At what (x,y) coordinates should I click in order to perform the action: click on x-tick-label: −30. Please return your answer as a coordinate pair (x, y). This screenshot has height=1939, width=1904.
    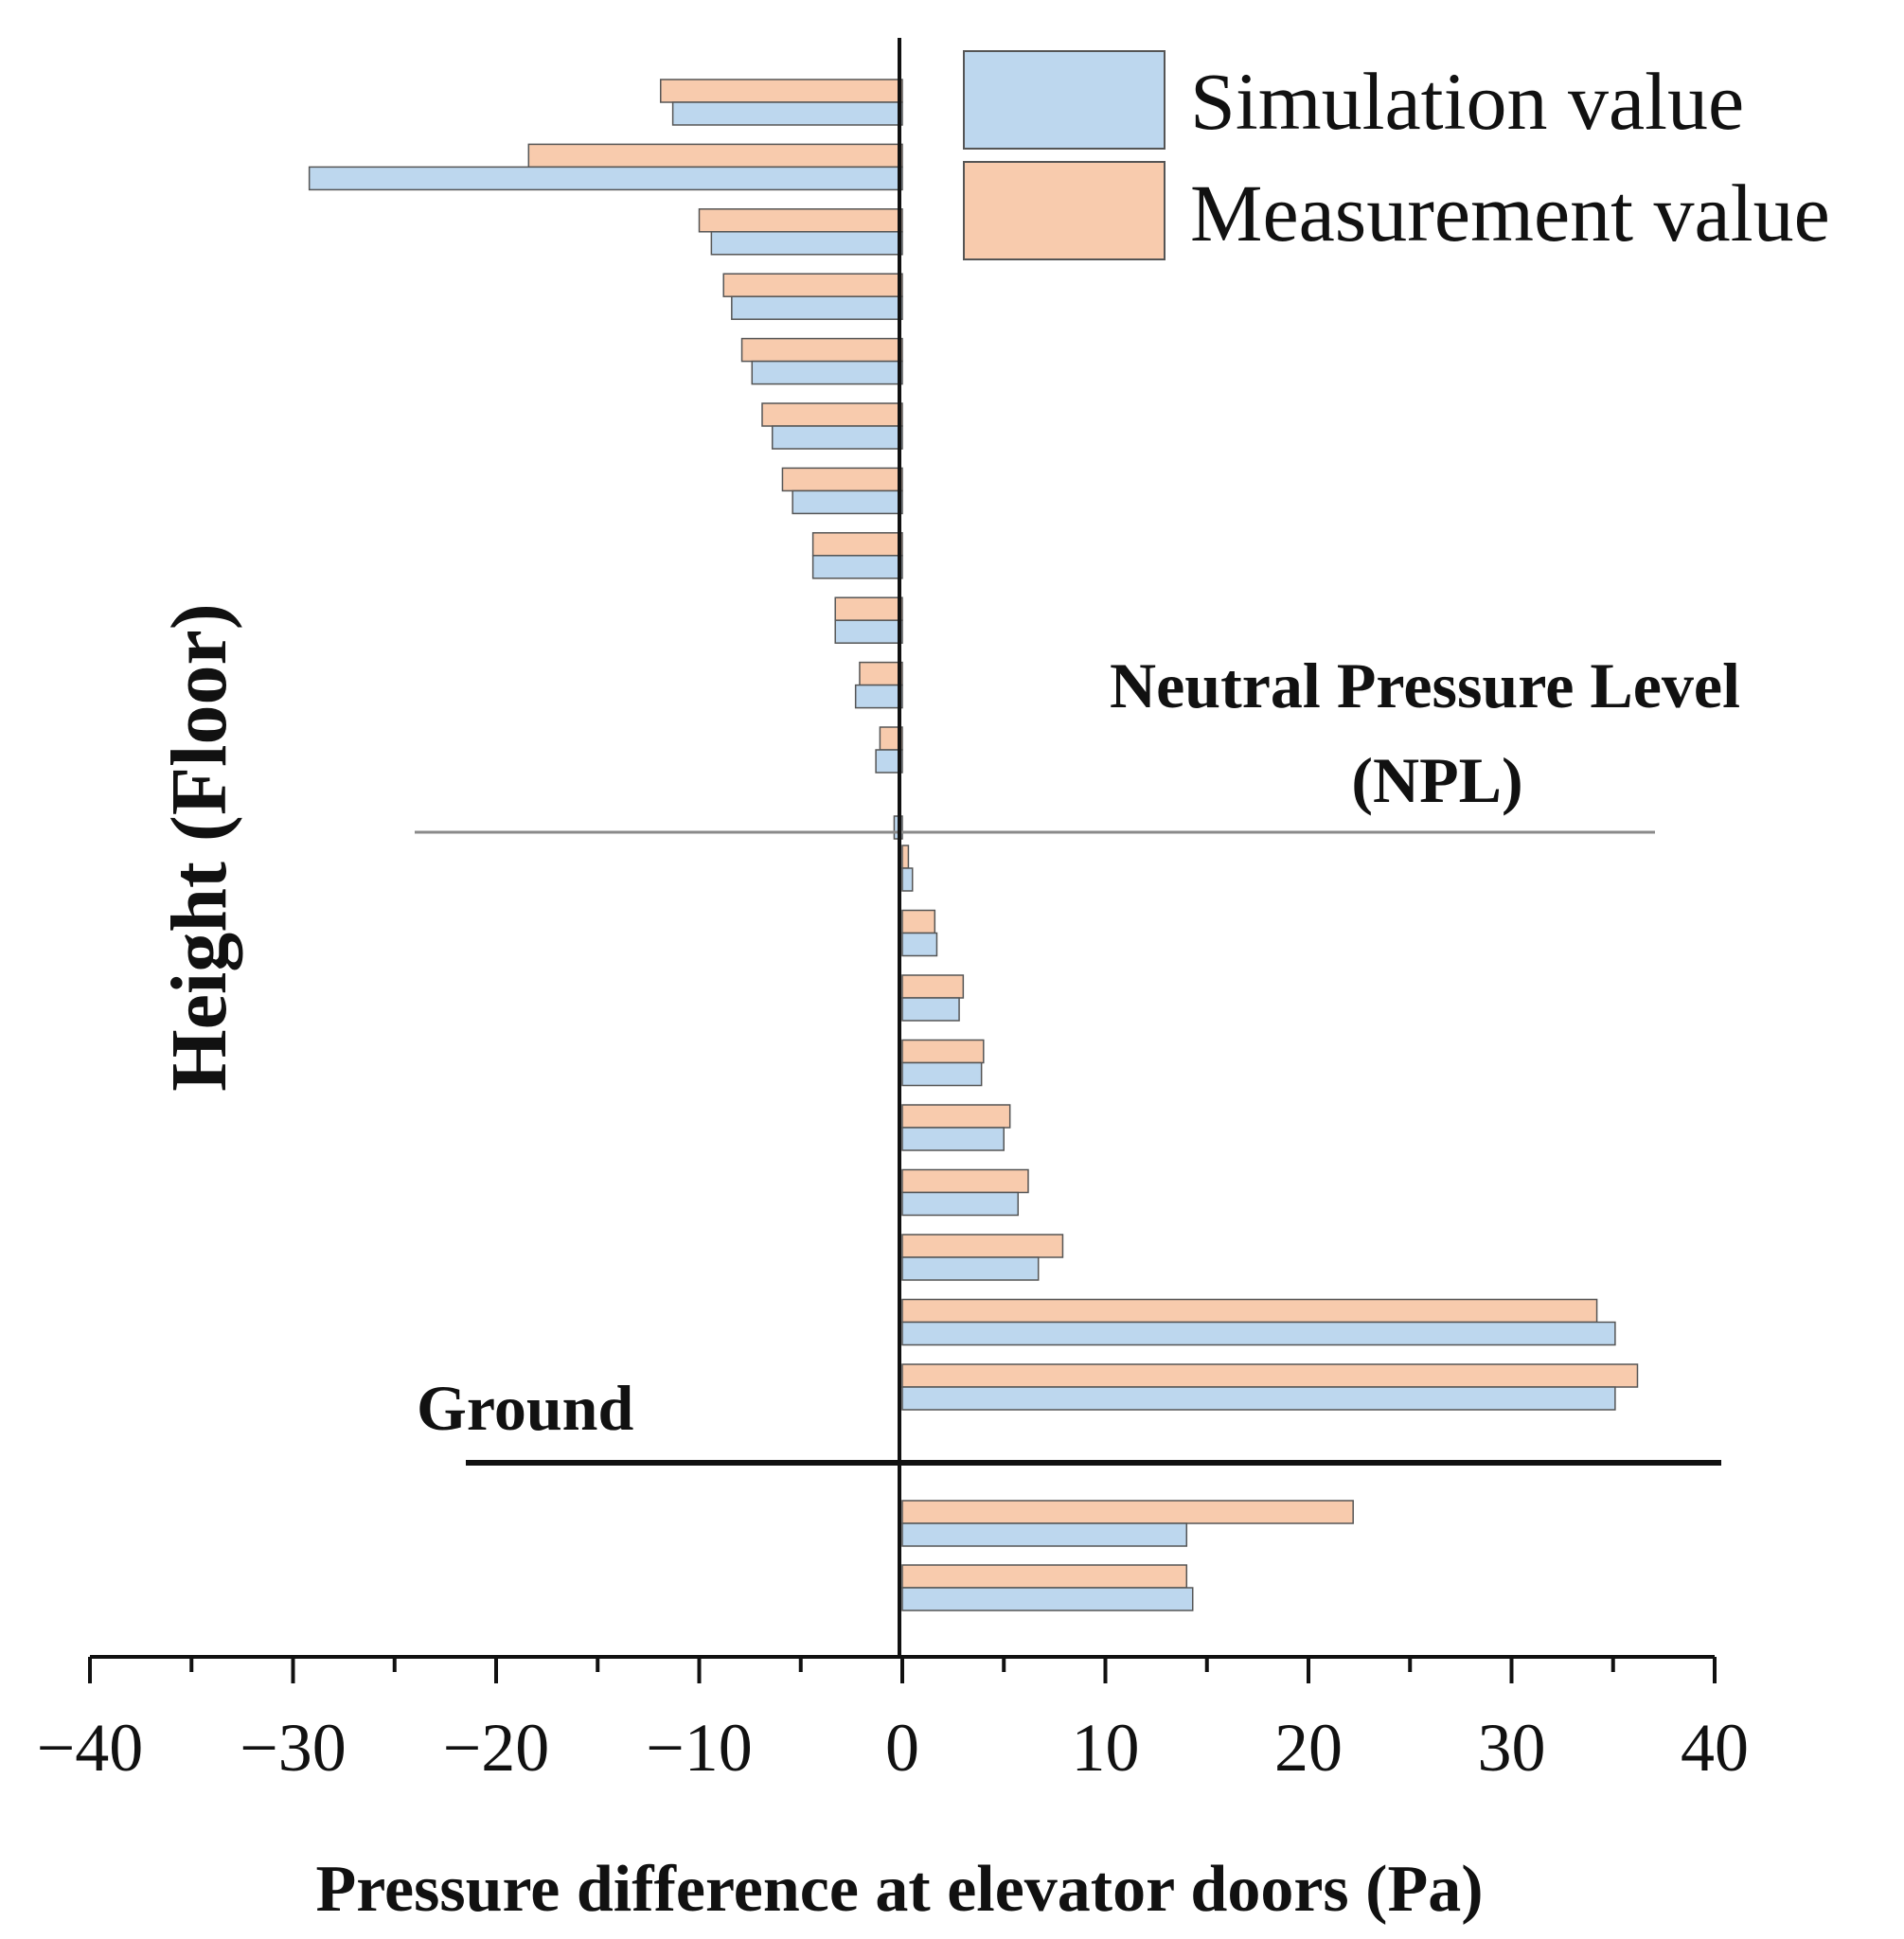
    Looking at the image, I should click on (293, 1748).